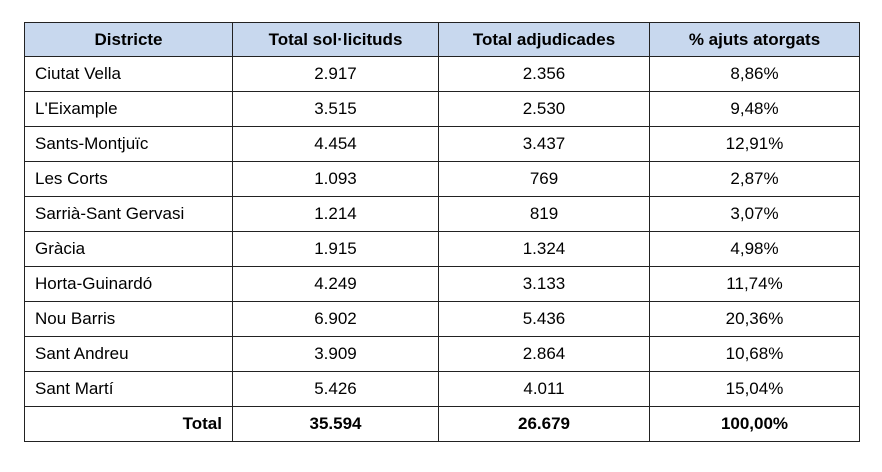 The width and height of the screenshot is (882, 472). Describe the element at coordinates (335, 354) in the screenshot. I see `requests-cell: 3.909` at that location.